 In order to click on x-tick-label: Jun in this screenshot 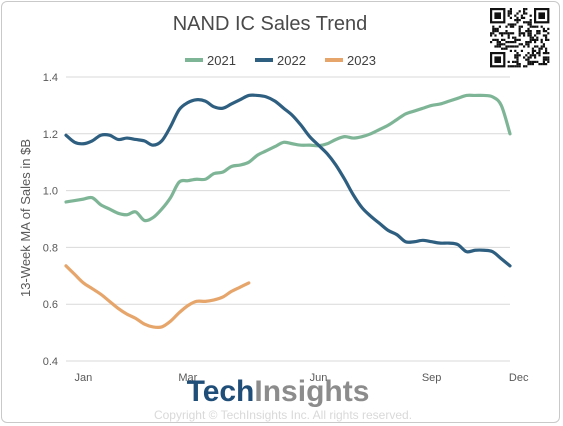, I will do `click(319, 378)`.